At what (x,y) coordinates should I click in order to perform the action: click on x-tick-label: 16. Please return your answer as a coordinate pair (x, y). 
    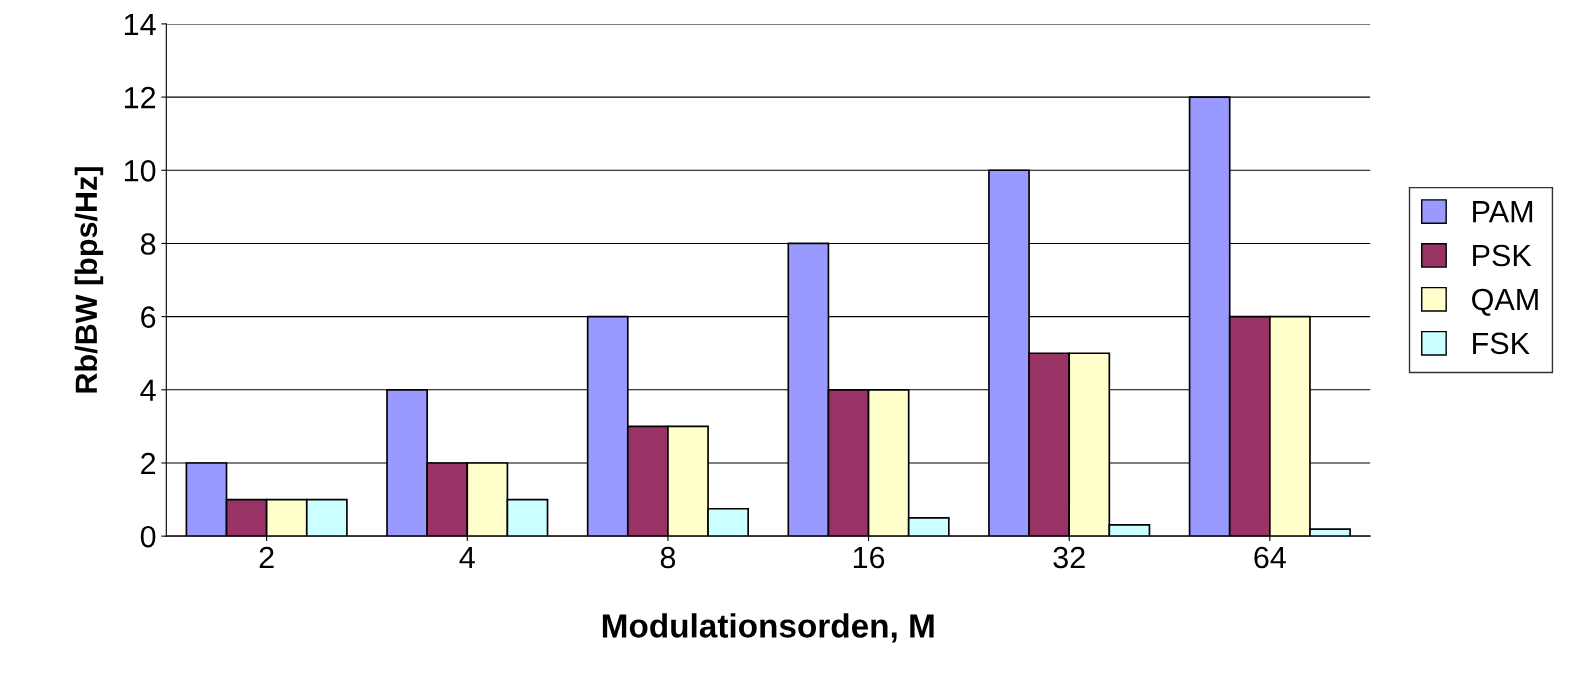
    Looking at the image, I should click on (869, 557).